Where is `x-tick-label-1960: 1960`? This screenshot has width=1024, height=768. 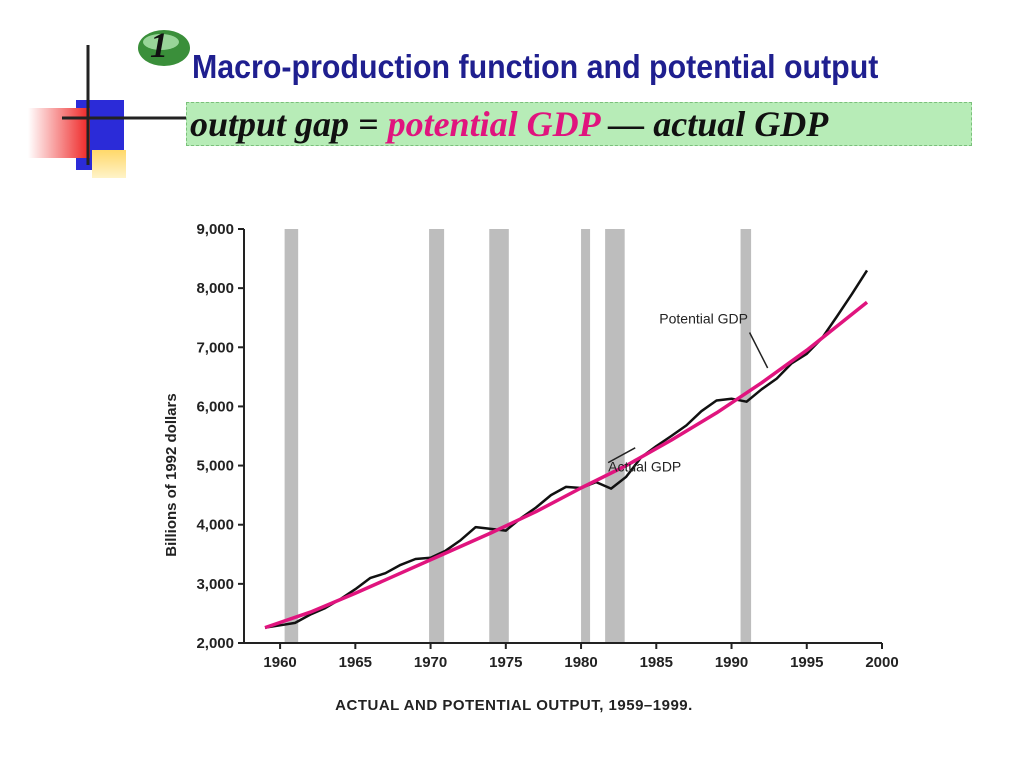 x-tick-label-1960: 1960 is located at coordinates (279, 662).